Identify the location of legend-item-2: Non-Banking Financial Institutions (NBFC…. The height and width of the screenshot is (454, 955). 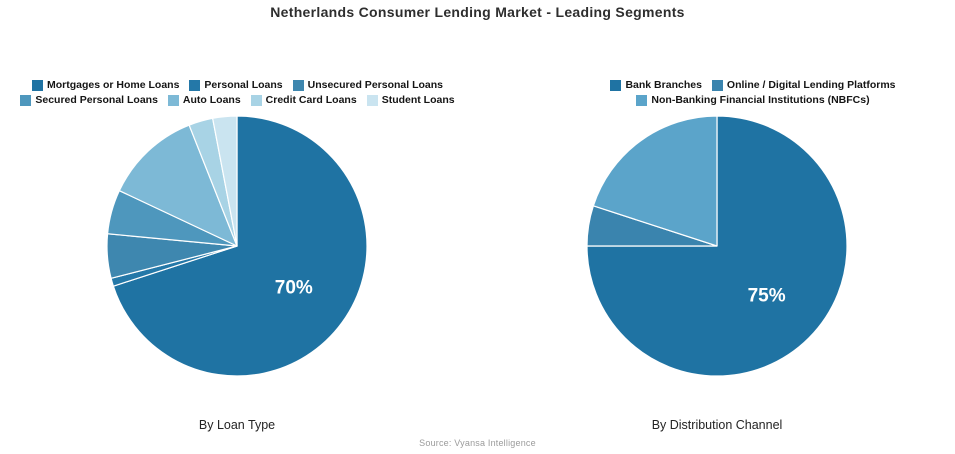
(753, 100).